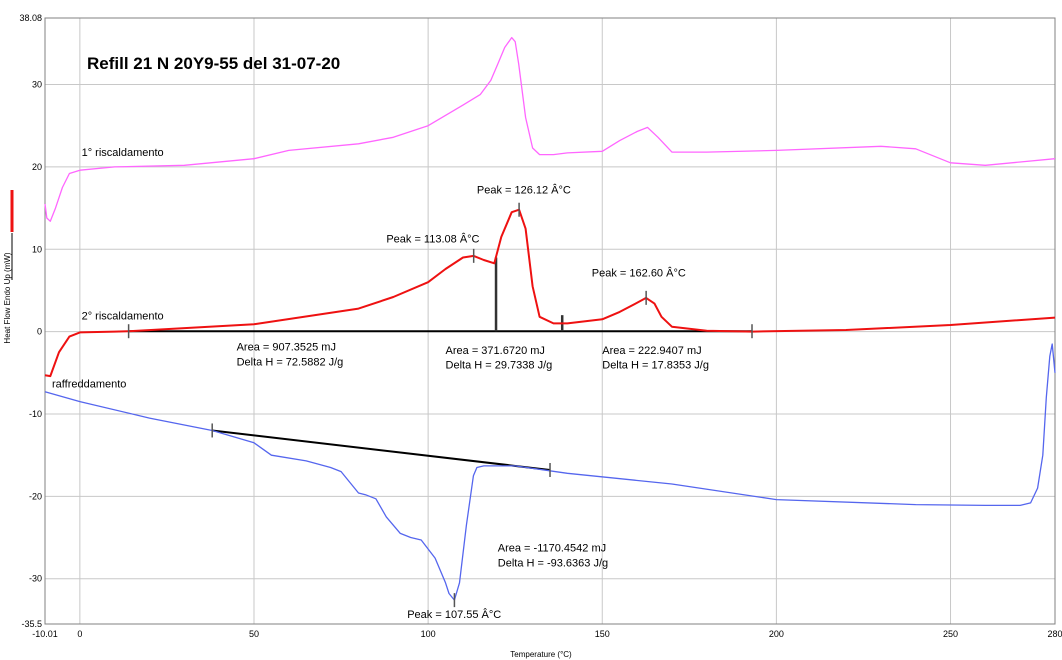 The height and width of the screenshot is (660, 1062). What do you see at coordinates (428, 634) in the screenshot?
I see `x-tick-label: 100` at bounding box center [428, 634].